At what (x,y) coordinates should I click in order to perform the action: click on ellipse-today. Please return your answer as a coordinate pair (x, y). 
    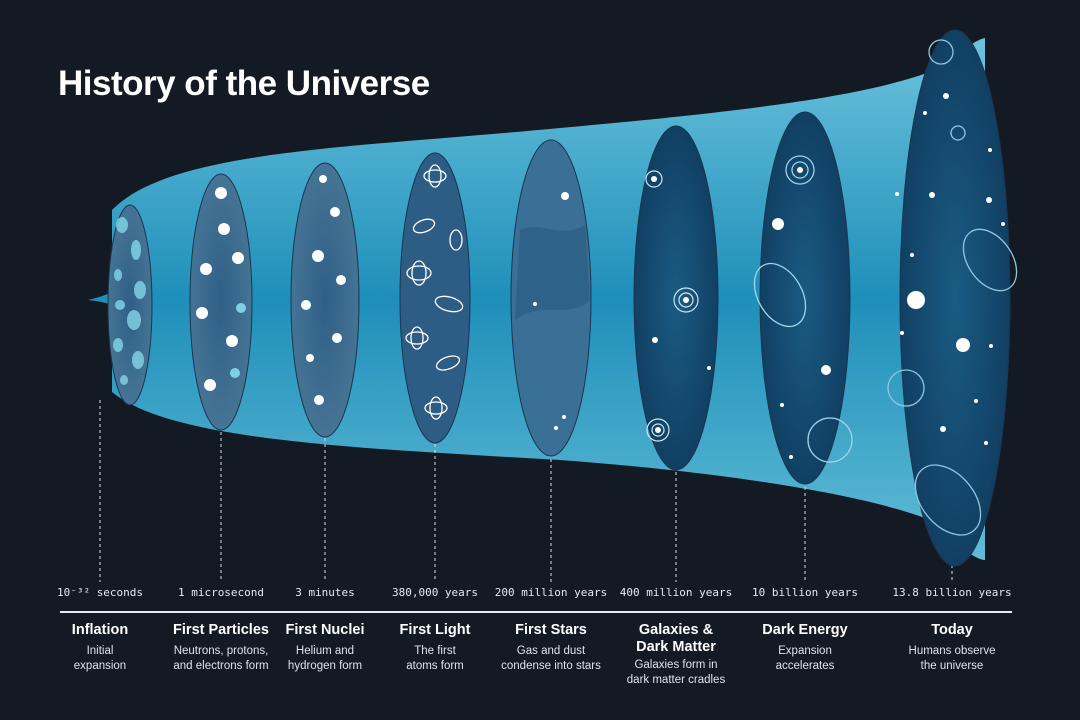
    Looking at the image, I should click on (952, 298).